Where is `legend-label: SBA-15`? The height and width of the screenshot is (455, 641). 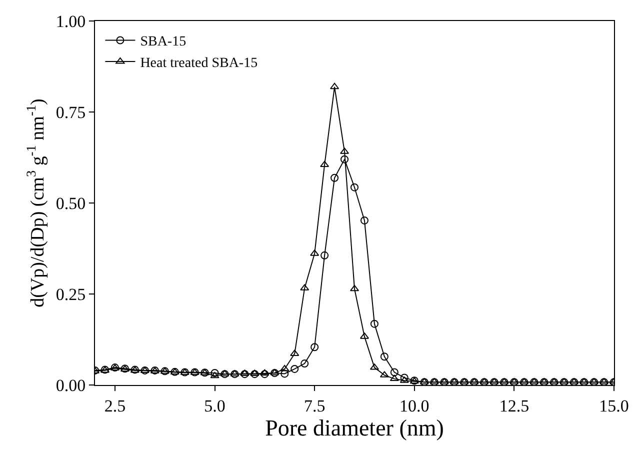
legend-label: SBA-15 is located at coordinates (163, 42).